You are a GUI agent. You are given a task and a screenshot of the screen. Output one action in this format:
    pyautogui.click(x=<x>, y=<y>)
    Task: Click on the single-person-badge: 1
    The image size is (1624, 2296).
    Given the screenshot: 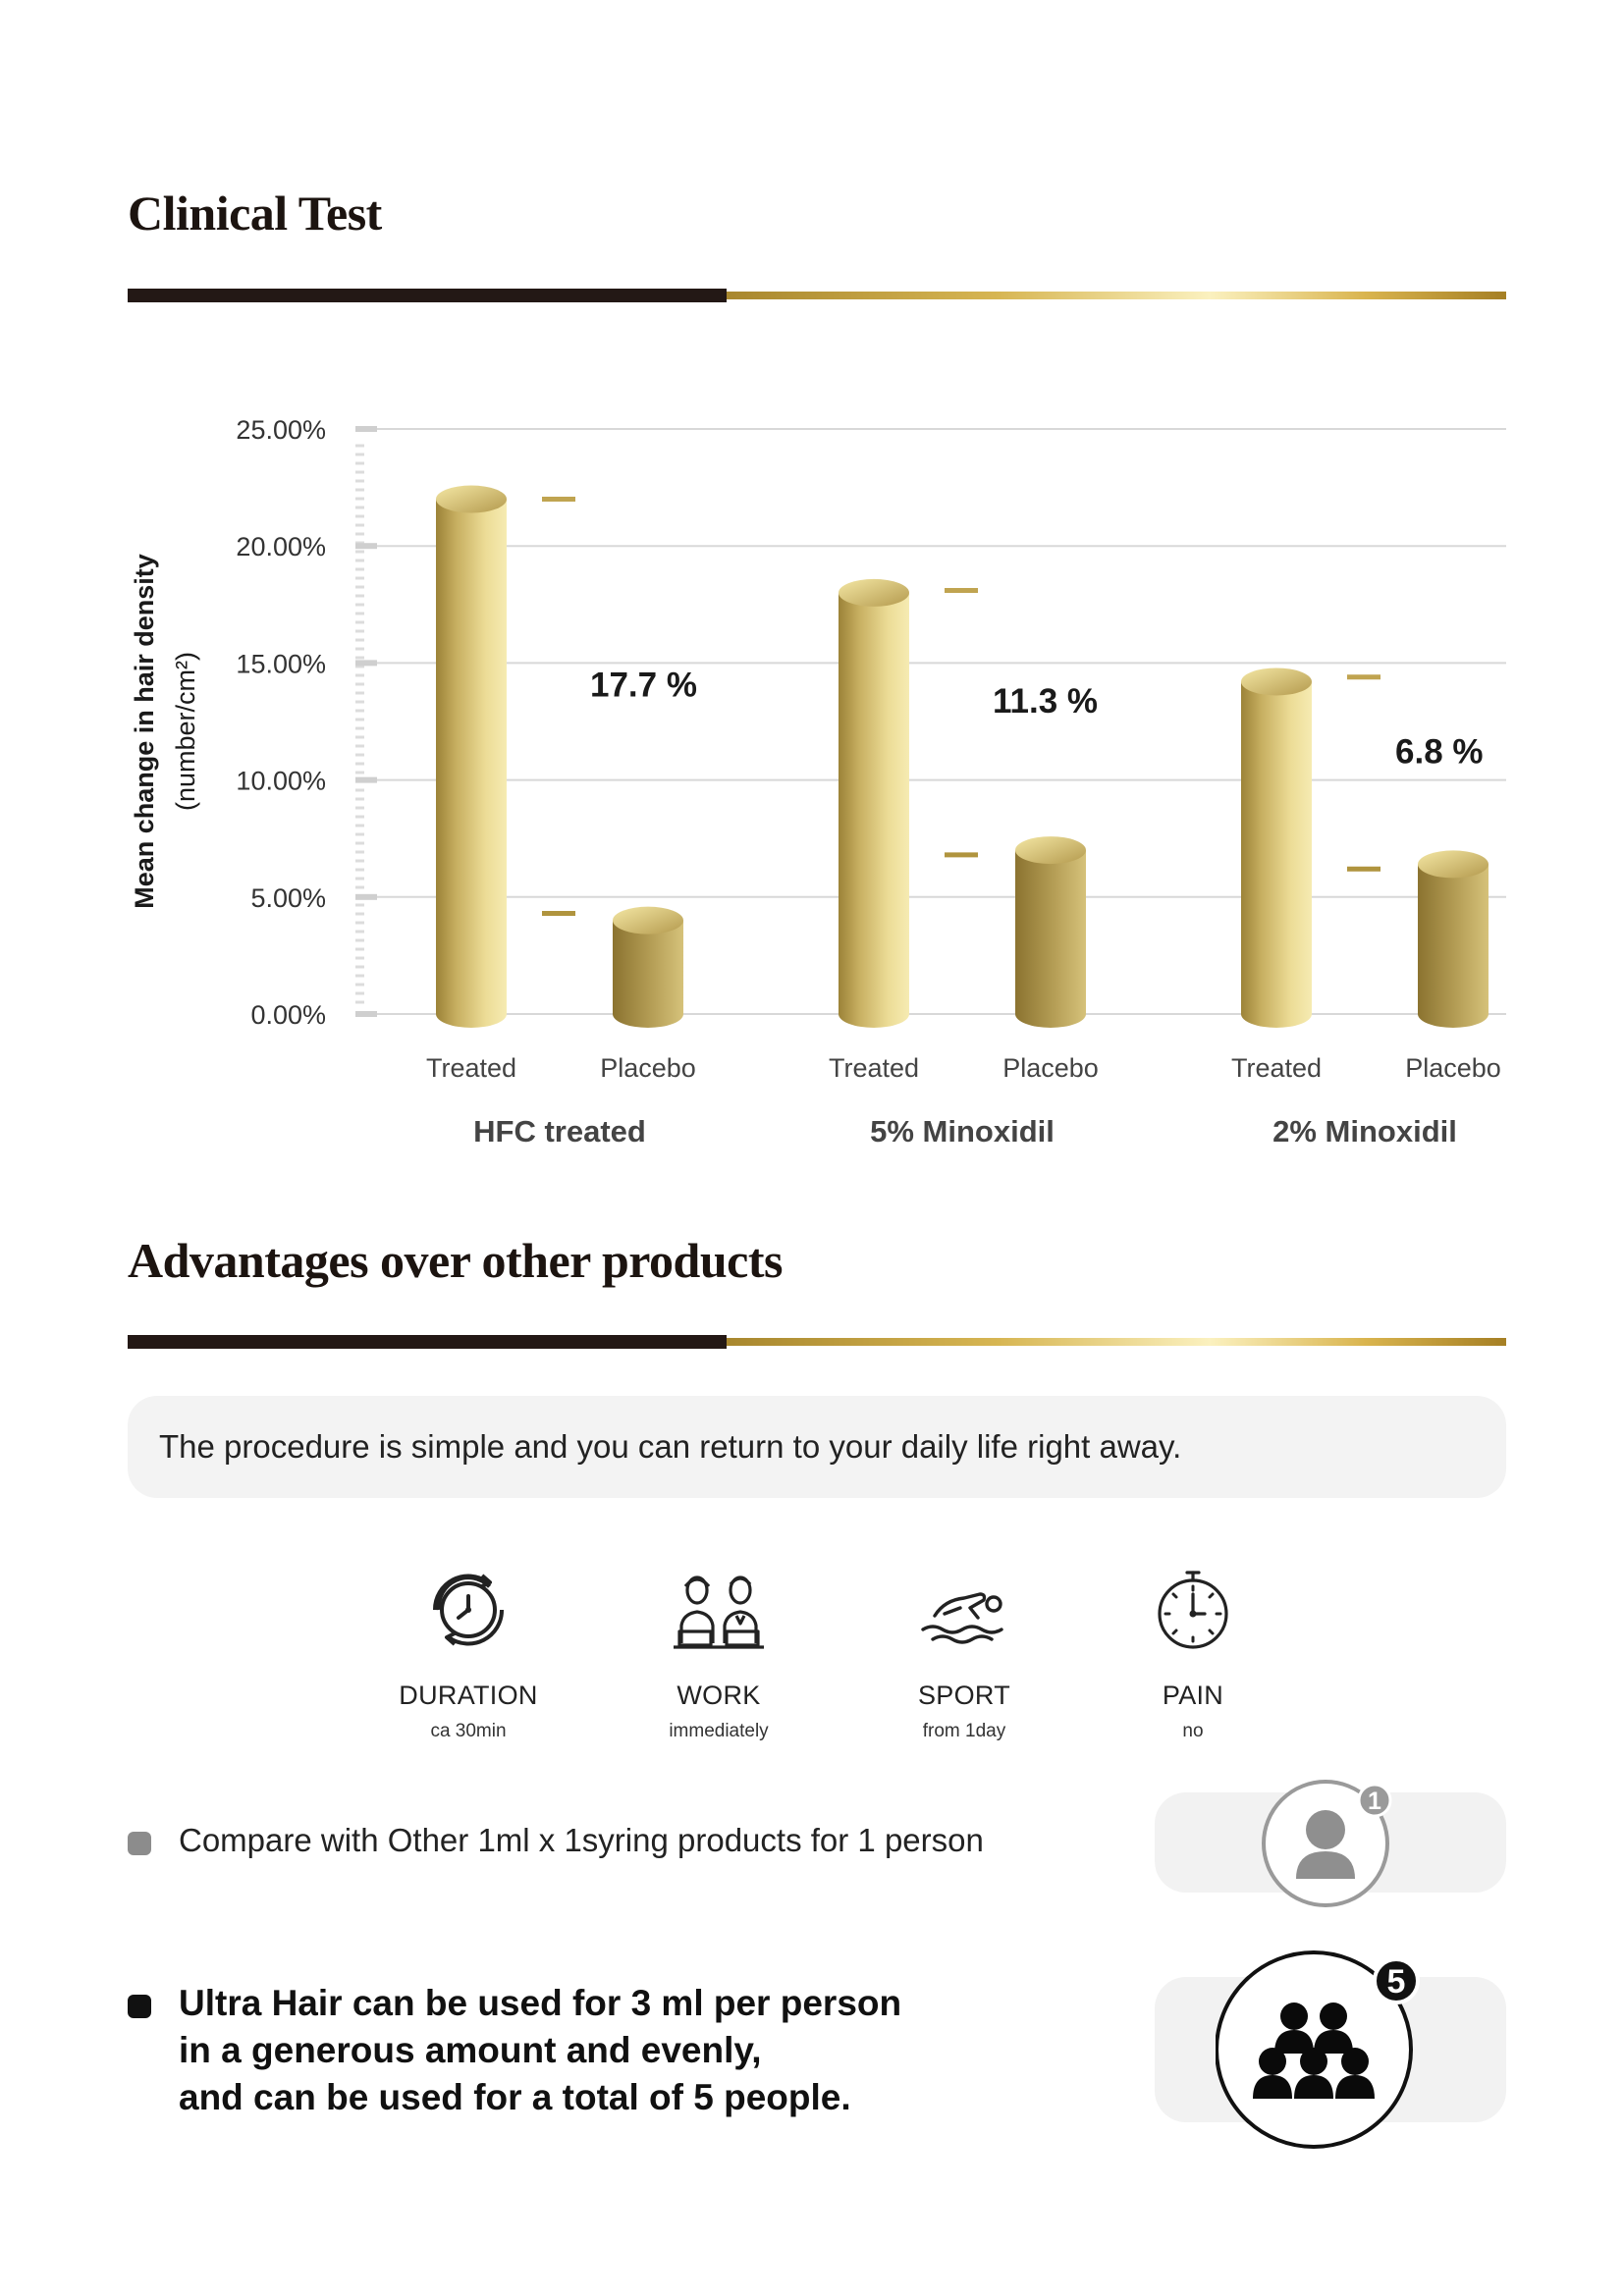 What is the action you would take?
    pyautogui.click(x=1327, y=1844)
    